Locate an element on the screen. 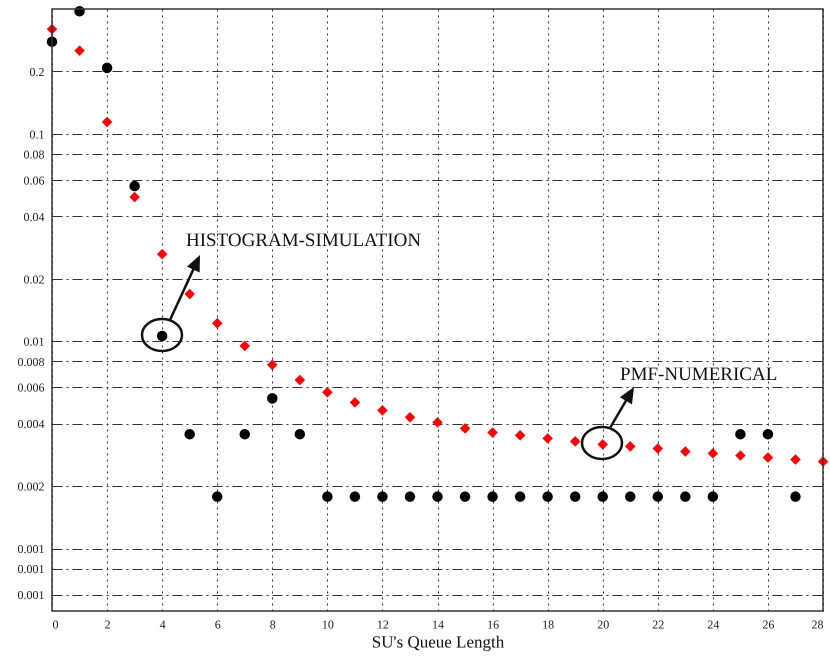 The height and width of the screenshot is (659, 830). annotation: HISTOGRAM-SIMULATION is located at coordinates (304, 240).